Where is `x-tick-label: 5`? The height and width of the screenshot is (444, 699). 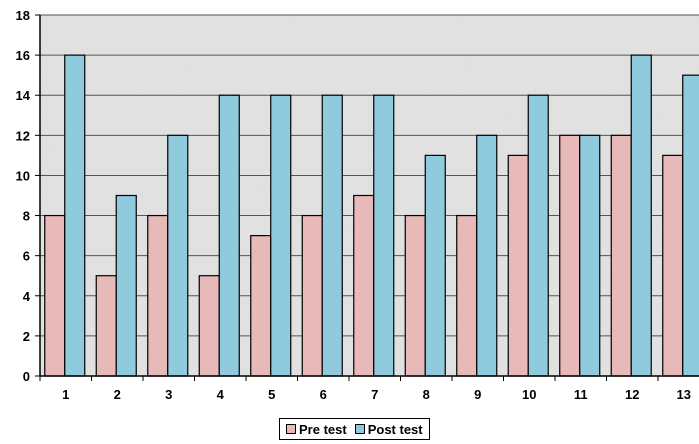
x-tick-label: 5 is located at coordinates (271, 394).